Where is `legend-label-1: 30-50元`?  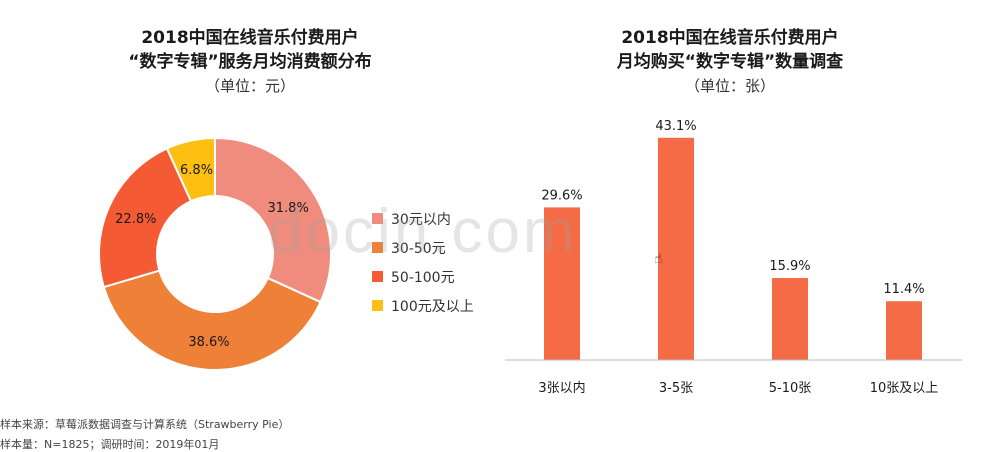
legend-label-1: 30-50元 is located at coordinates (418, 248).